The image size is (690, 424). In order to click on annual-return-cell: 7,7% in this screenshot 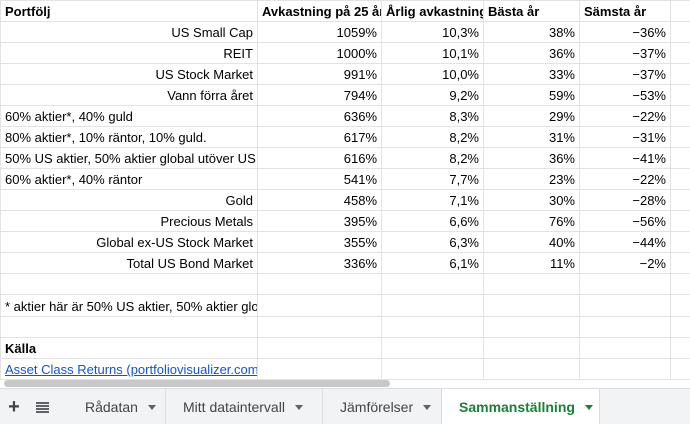, I will do `click(432, 179)`.